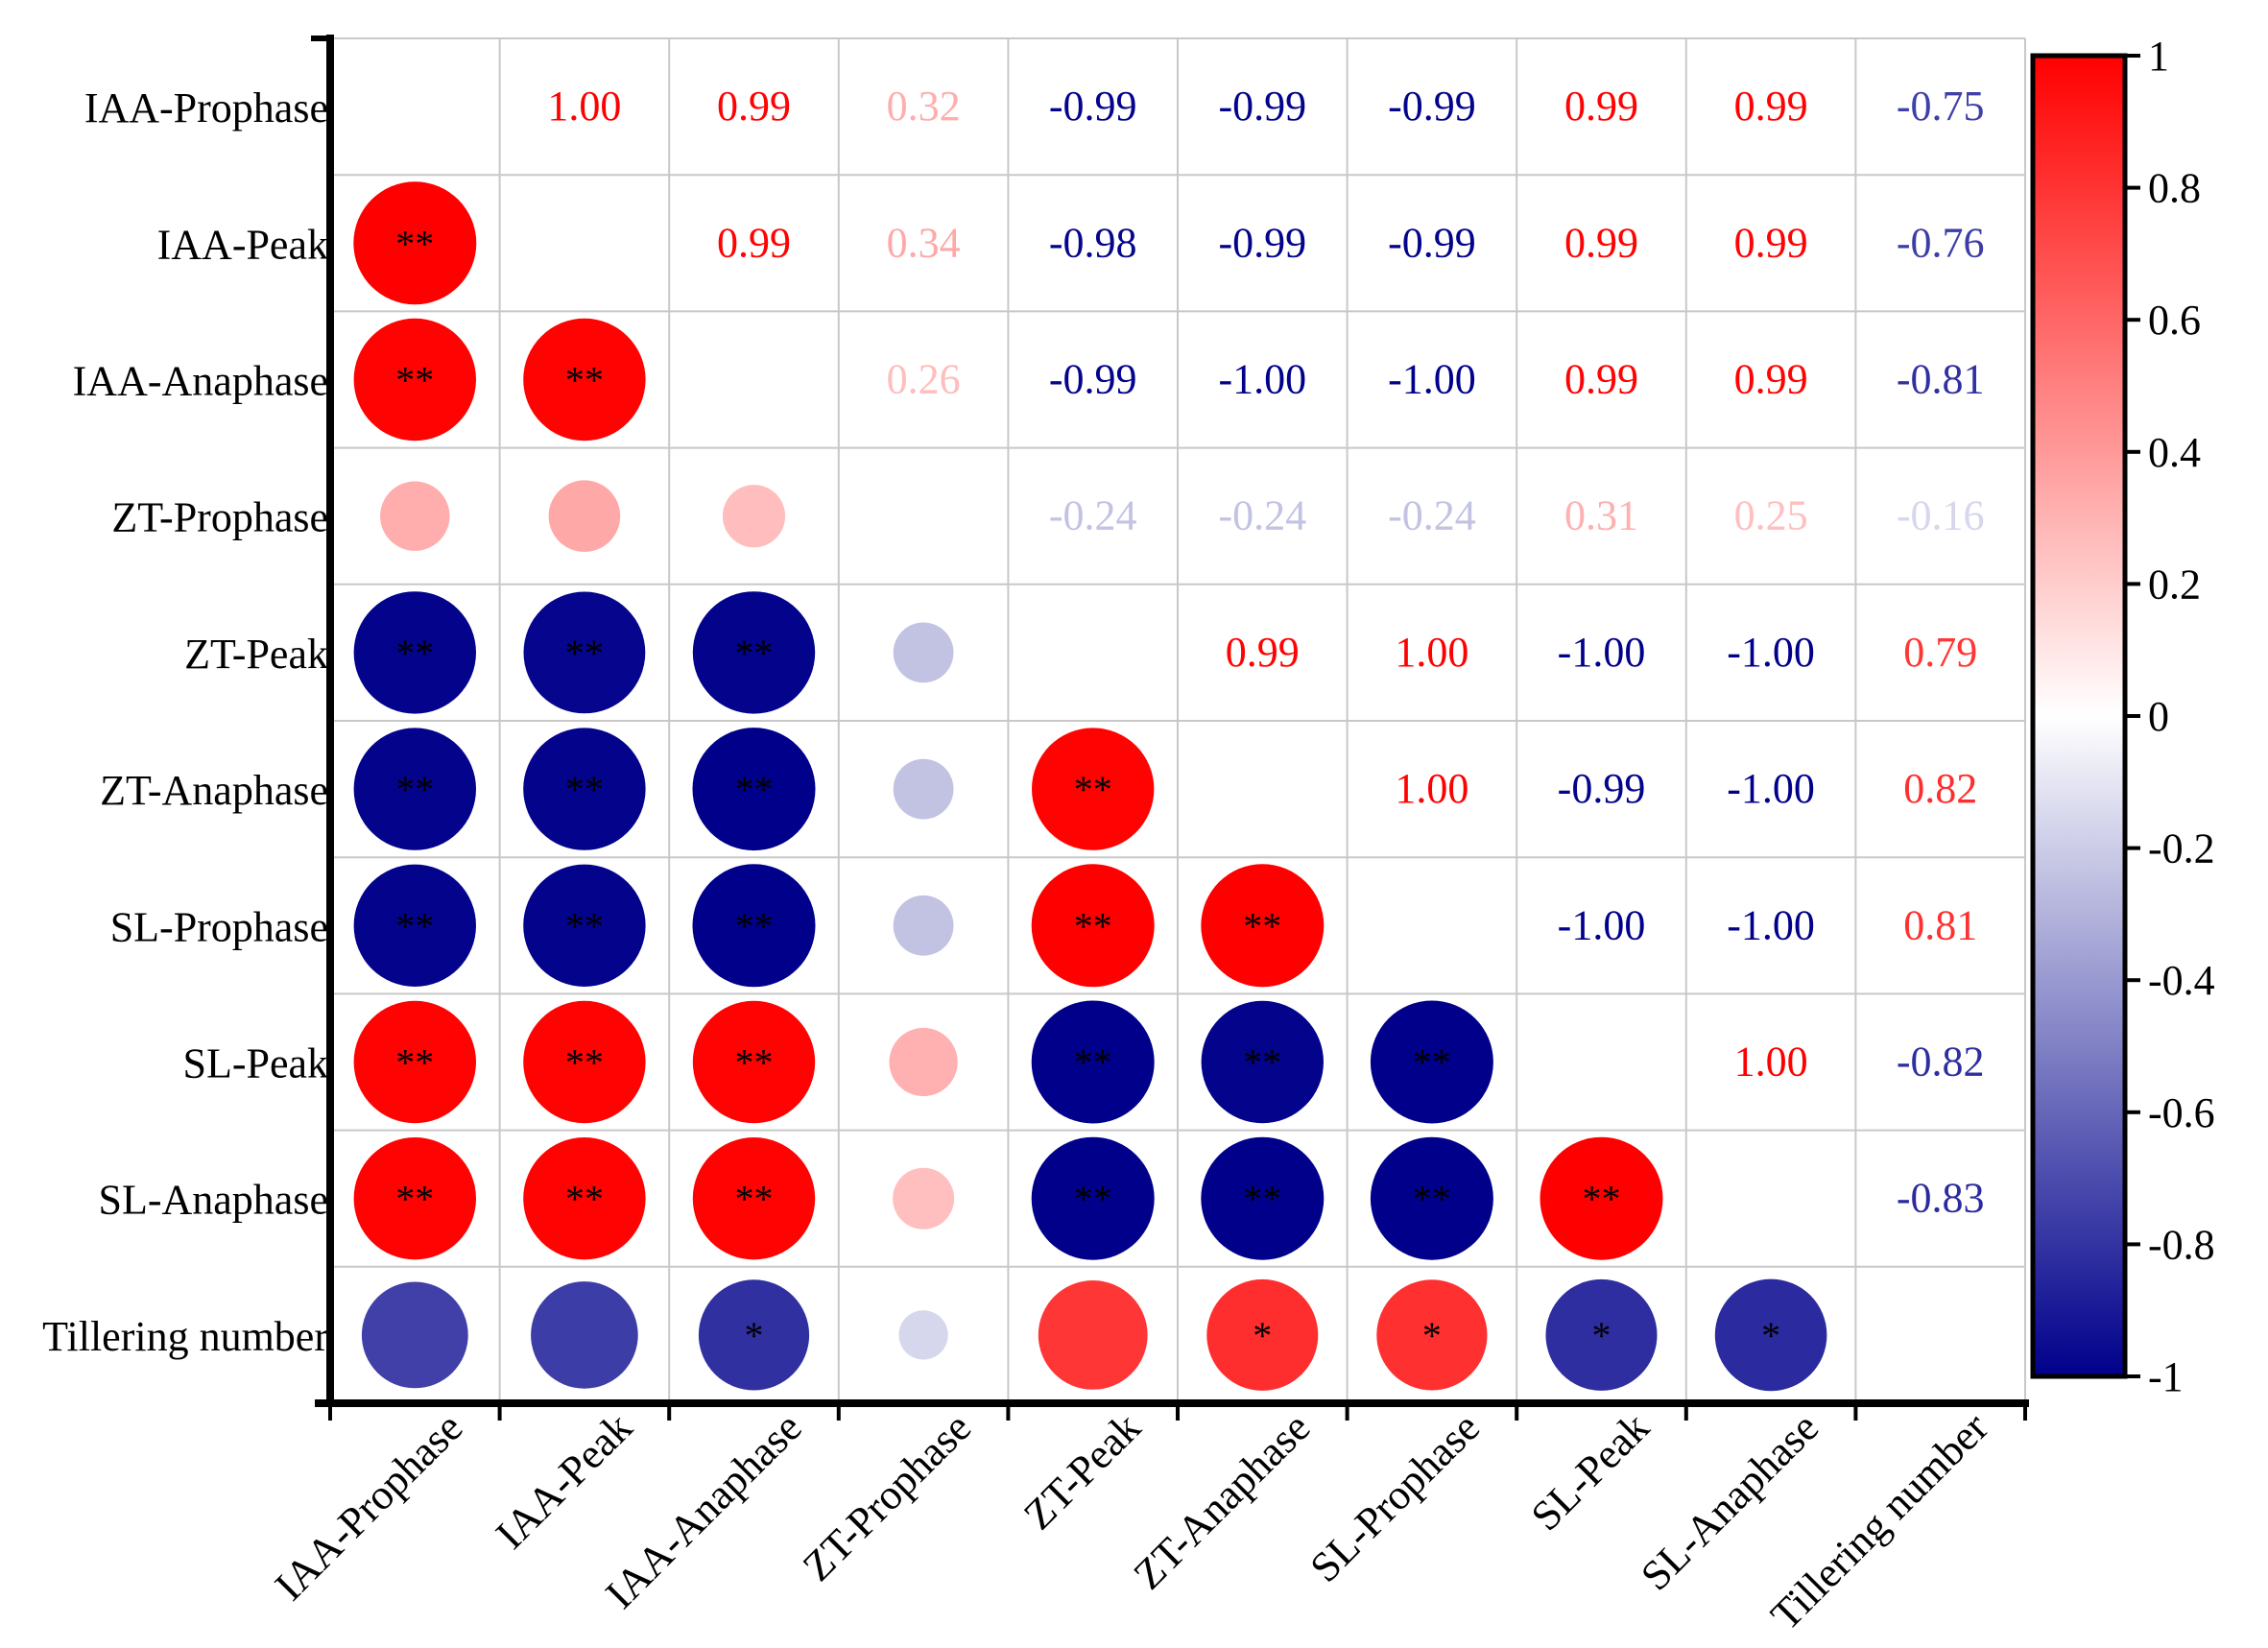 Image resolution: width=2268 pixels, height=1648 pixels. I want to click on correlation-value: 0.25, so click(1771, 515).